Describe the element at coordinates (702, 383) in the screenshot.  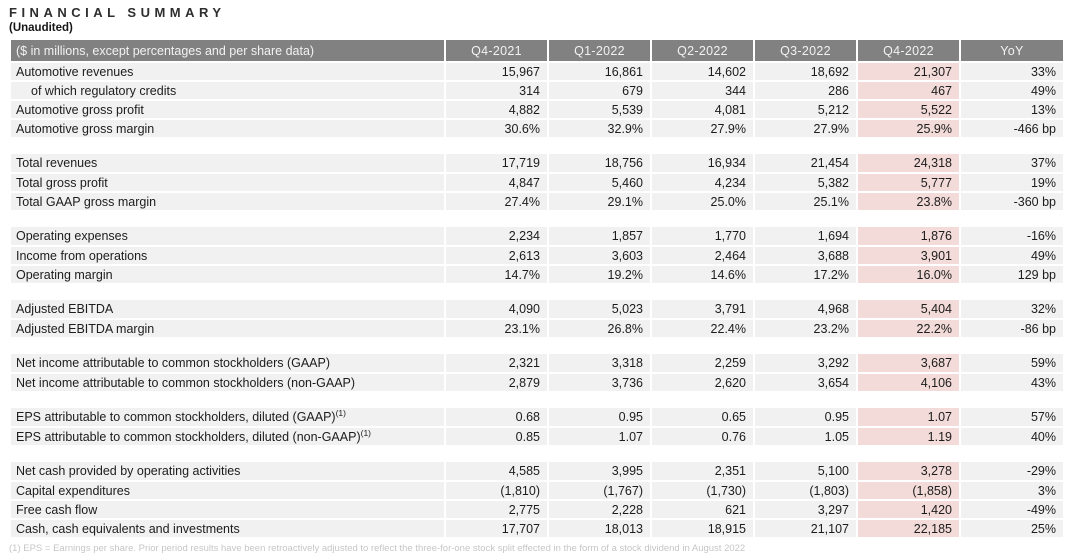
I see `cell-q2-2022: 2,620` at that location.